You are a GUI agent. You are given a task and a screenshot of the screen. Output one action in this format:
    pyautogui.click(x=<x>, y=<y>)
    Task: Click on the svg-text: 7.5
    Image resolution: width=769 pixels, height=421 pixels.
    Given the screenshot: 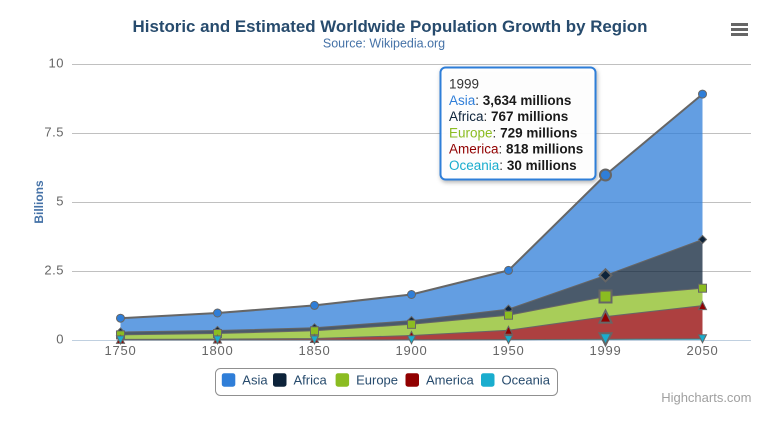 What is the action you would take?
    pyautogui.click(x=54, y=132)
    